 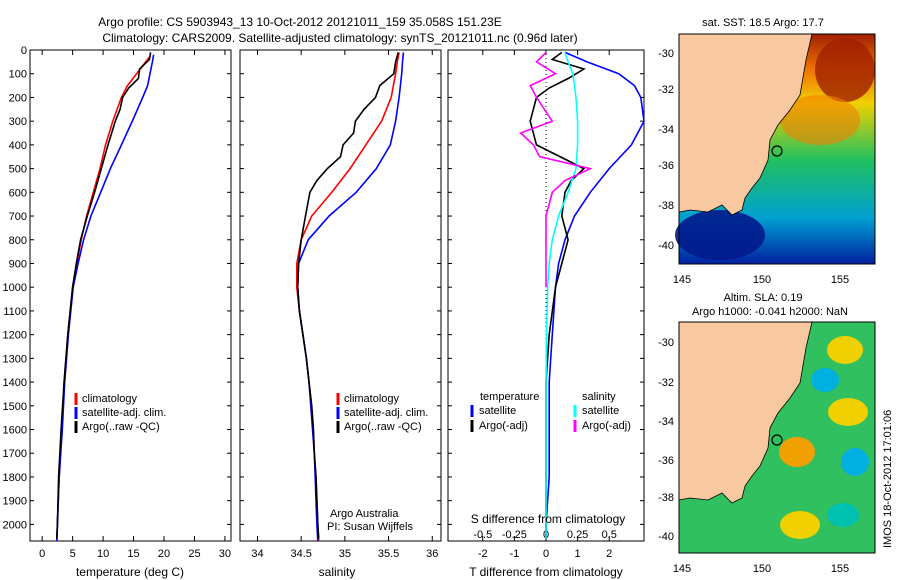 What do you see at coordinates (103, 554) in the screenshot?
I see `x-tick-label: 10` at bounding box center [103, 554].